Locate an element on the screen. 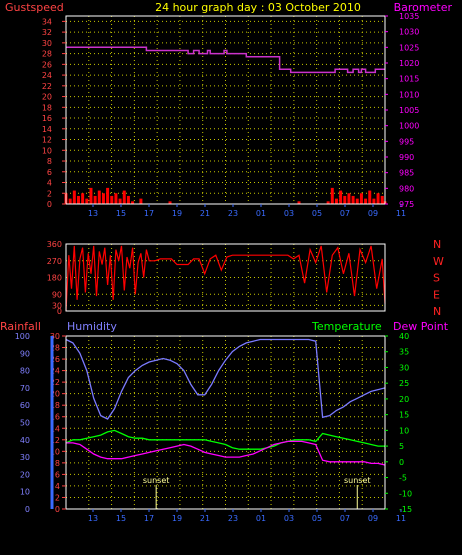 The width and height of the screenshot is (462, 555). baro-axis-label: 975 is located at coordinates (406, 204).